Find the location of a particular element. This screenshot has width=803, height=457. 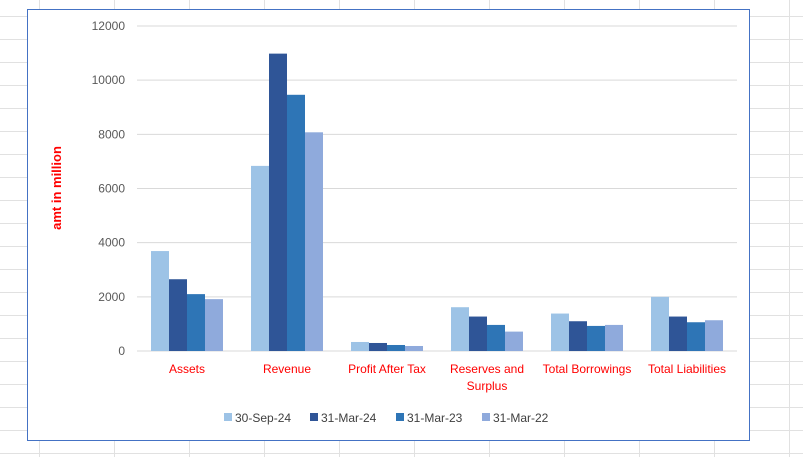

legend-label: 31-Mar-23 is located at coordinates (435, 418).